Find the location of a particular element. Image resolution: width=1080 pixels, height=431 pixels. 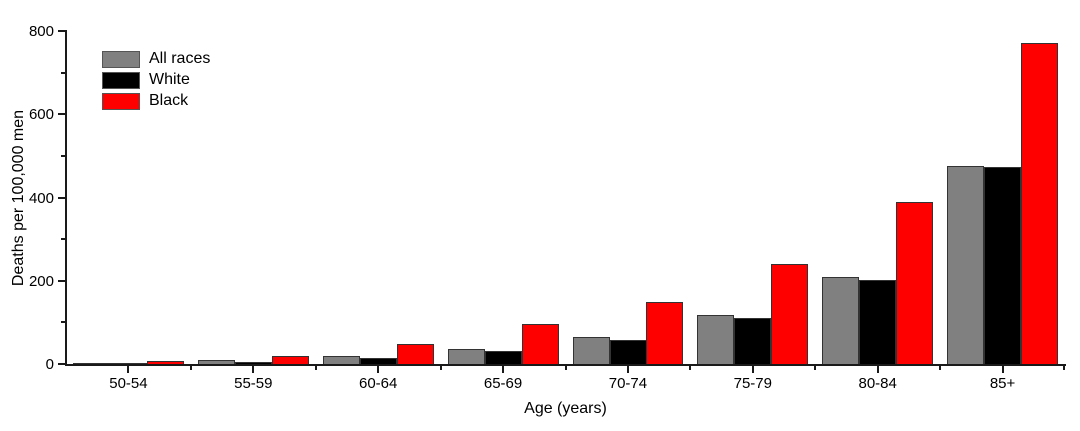

x-tick-label-50-54: 50-54 is located at coordinates (128, 383).